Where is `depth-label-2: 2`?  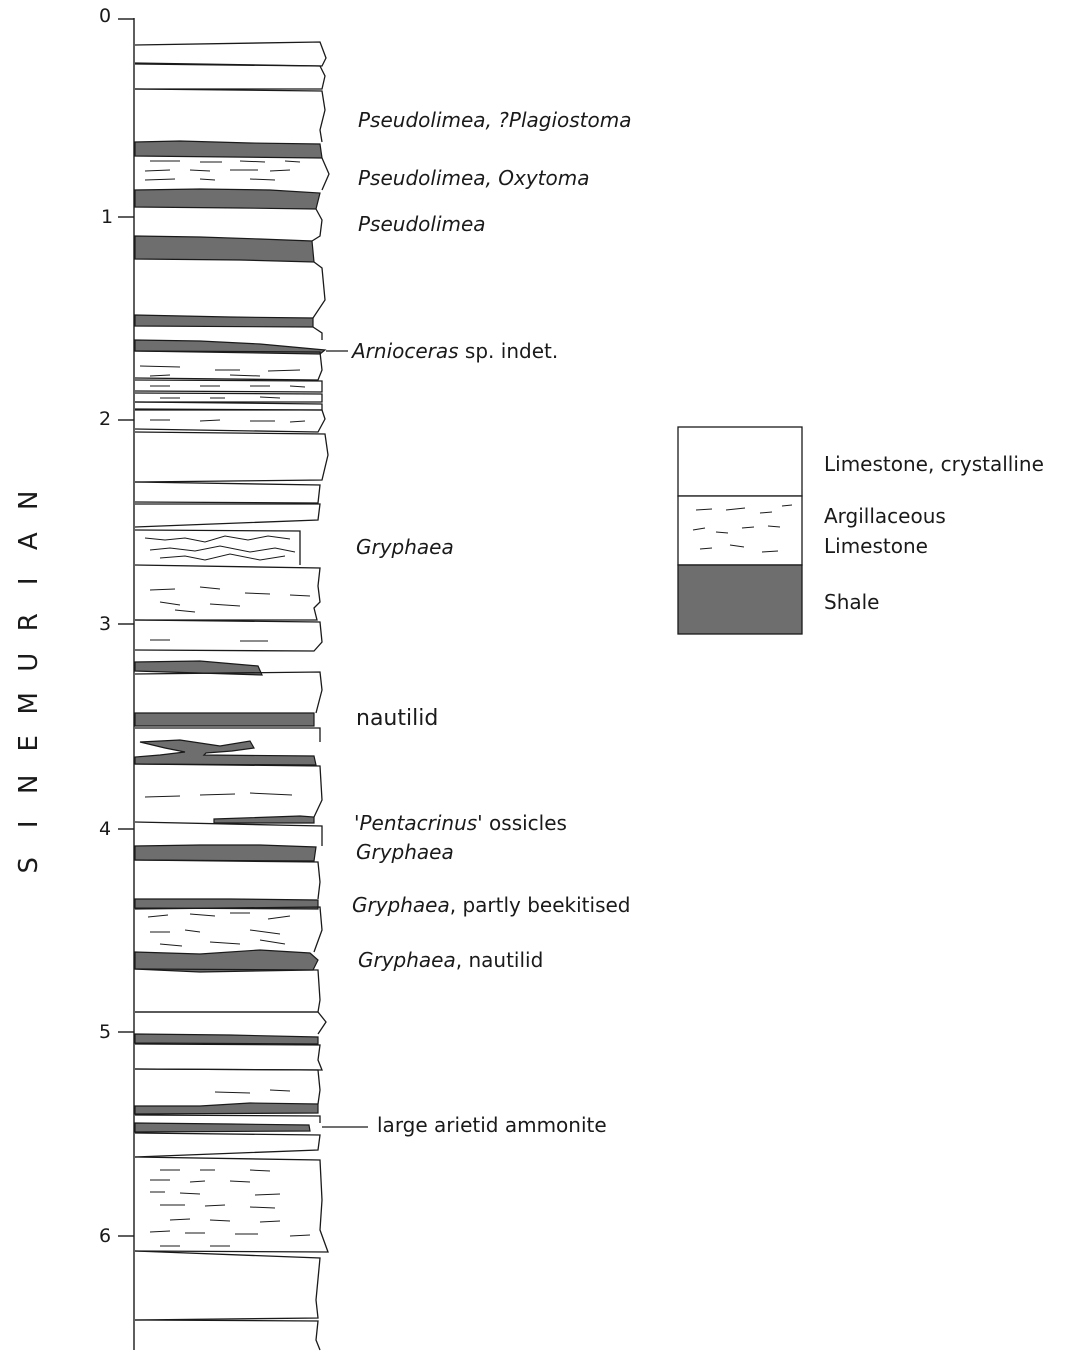
depth-label-2: 2 is located at coordinates (105, 419).